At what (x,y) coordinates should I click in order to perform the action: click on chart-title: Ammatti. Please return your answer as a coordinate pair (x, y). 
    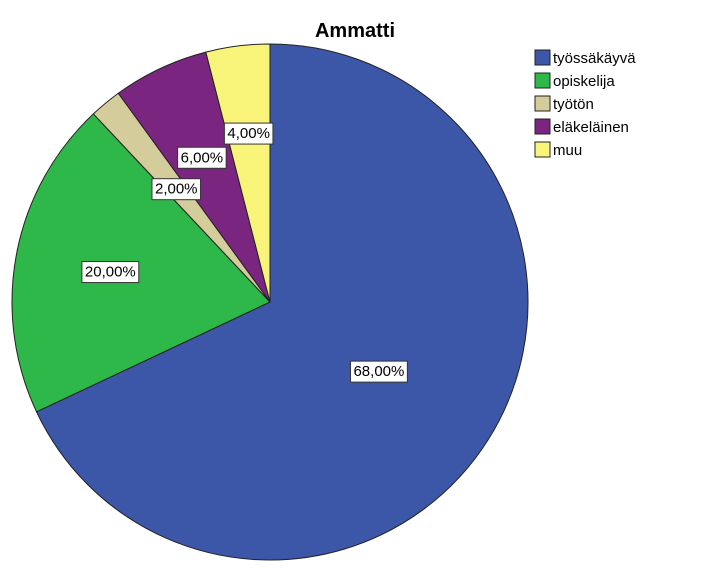
    Looking at the image, I should click on (355, 31).